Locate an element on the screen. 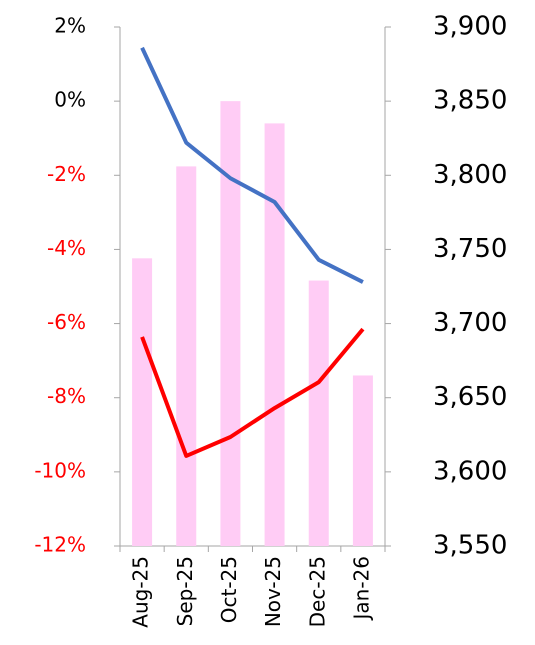  y-tick-label: -8% is located at coordinates (66, 396).